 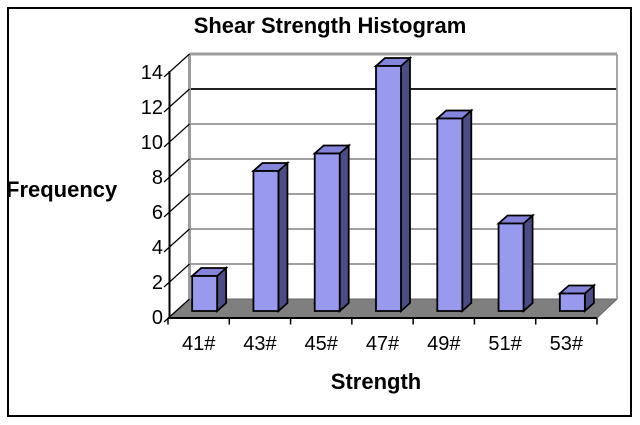 I want to click on bar-53#, so click(x=577, y=298).